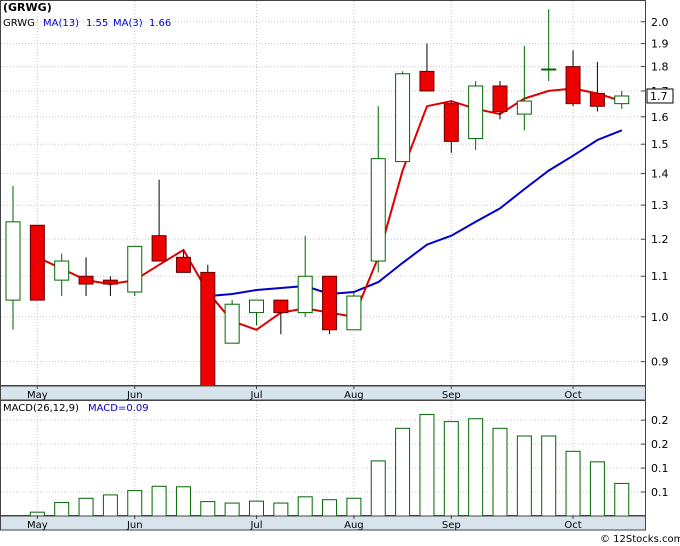 The height and width of the screenshot is (546, 680). Describe the element at coordinates (660, 205) in the screenshot. I see `price-tick-label: 1.3` at that location.